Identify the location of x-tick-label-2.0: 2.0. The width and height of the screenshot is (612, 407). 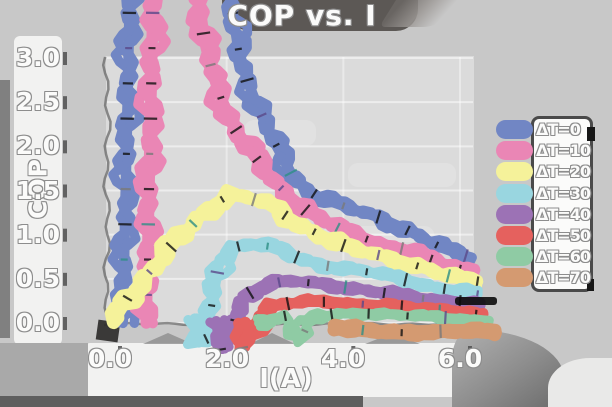
(227, 358).